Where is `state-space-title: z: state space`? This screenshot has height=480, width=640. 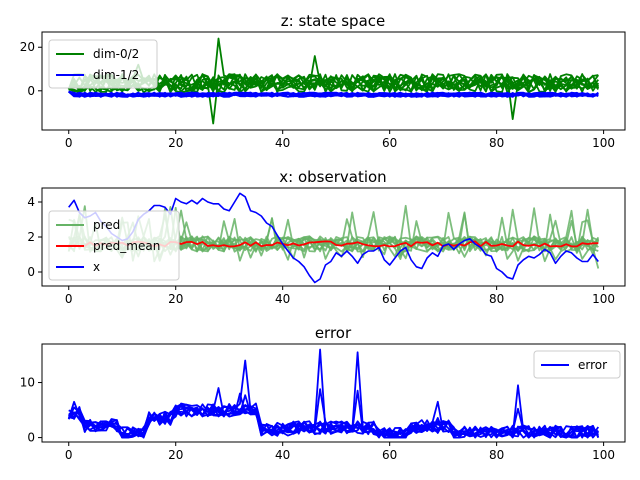
state-space-title: z: state space is located at coordinates (333, 21).